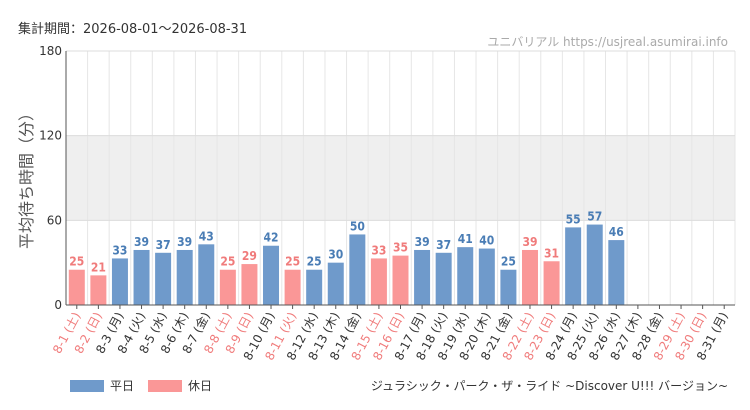 This screenshot has height=410, width=750. What do you see at coordinates (357, 226) in the screenshot?
I see `data-label: 50` at bounding box center [357, 226].